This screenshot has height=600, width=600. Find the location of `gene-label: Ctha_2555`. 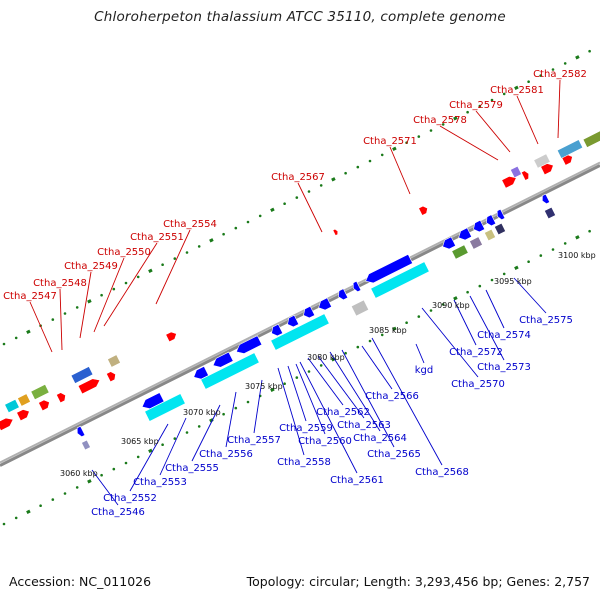

gene-label: Ctha_2555 is located at coordinates (192, 468).